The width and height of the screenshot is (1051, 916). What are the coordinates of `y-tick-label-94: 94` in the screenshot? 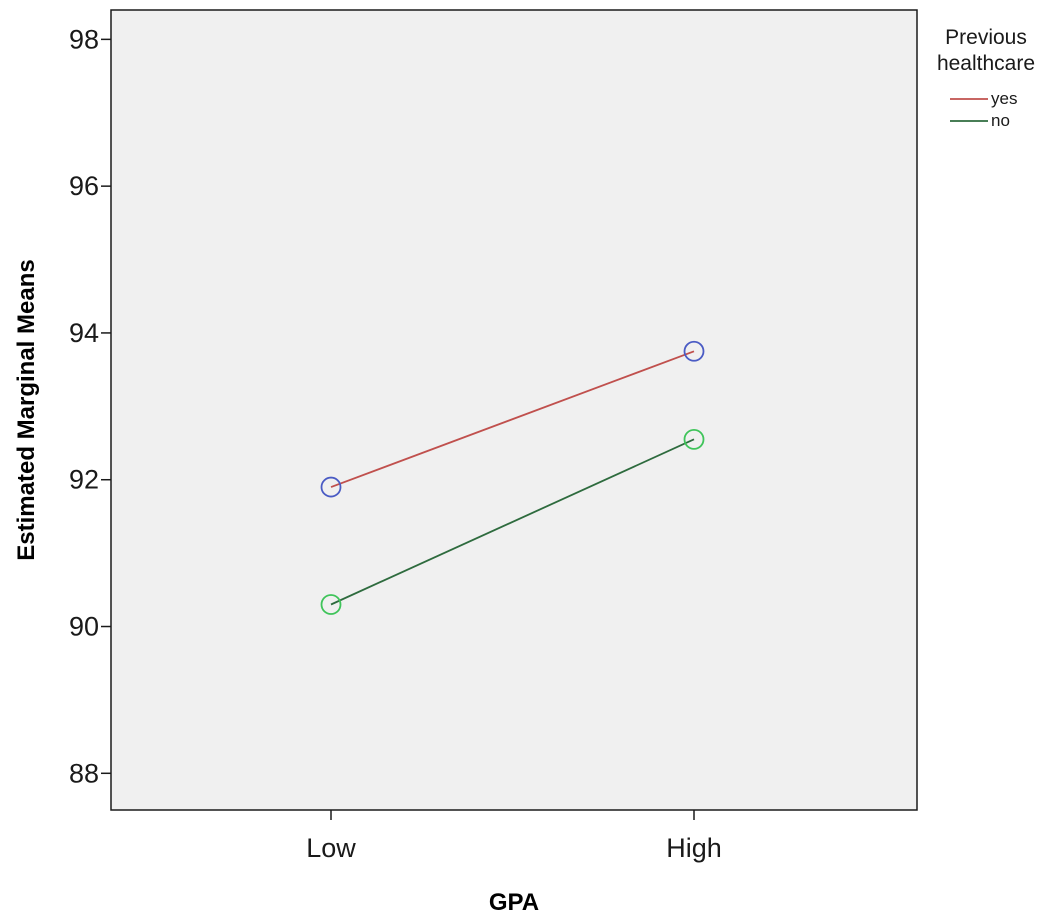 It's located at (84, 333).